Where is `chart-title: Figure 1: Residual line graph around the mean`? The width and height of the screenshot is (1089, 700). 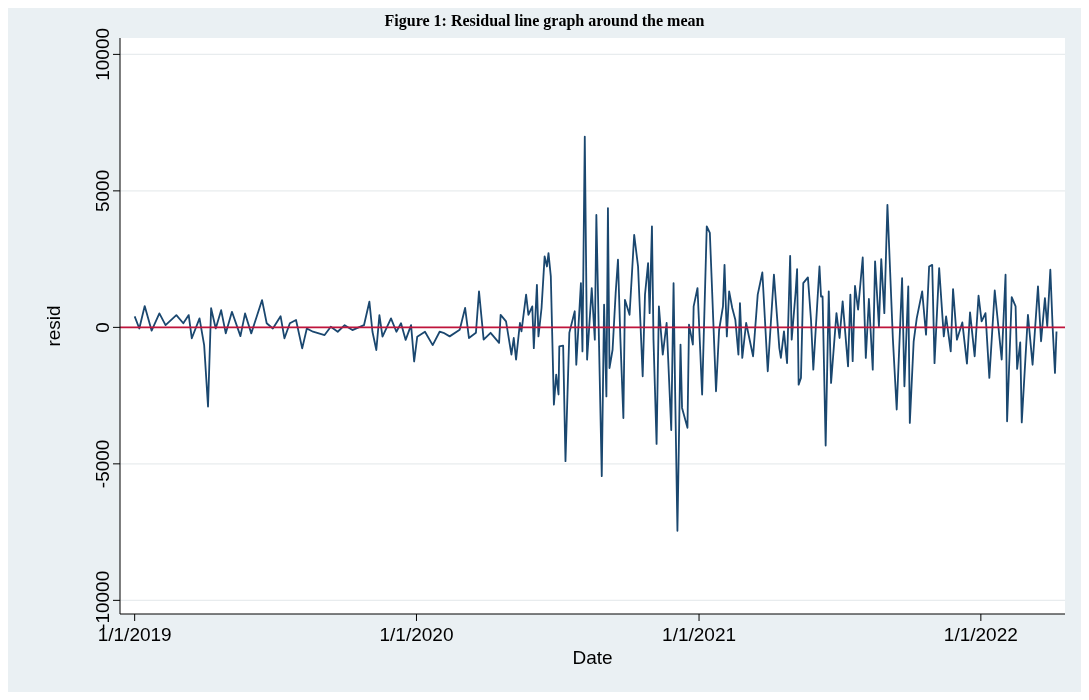
chart-title: Figure 1: Residual line graph around the mean is located at coordinates (544, 21).